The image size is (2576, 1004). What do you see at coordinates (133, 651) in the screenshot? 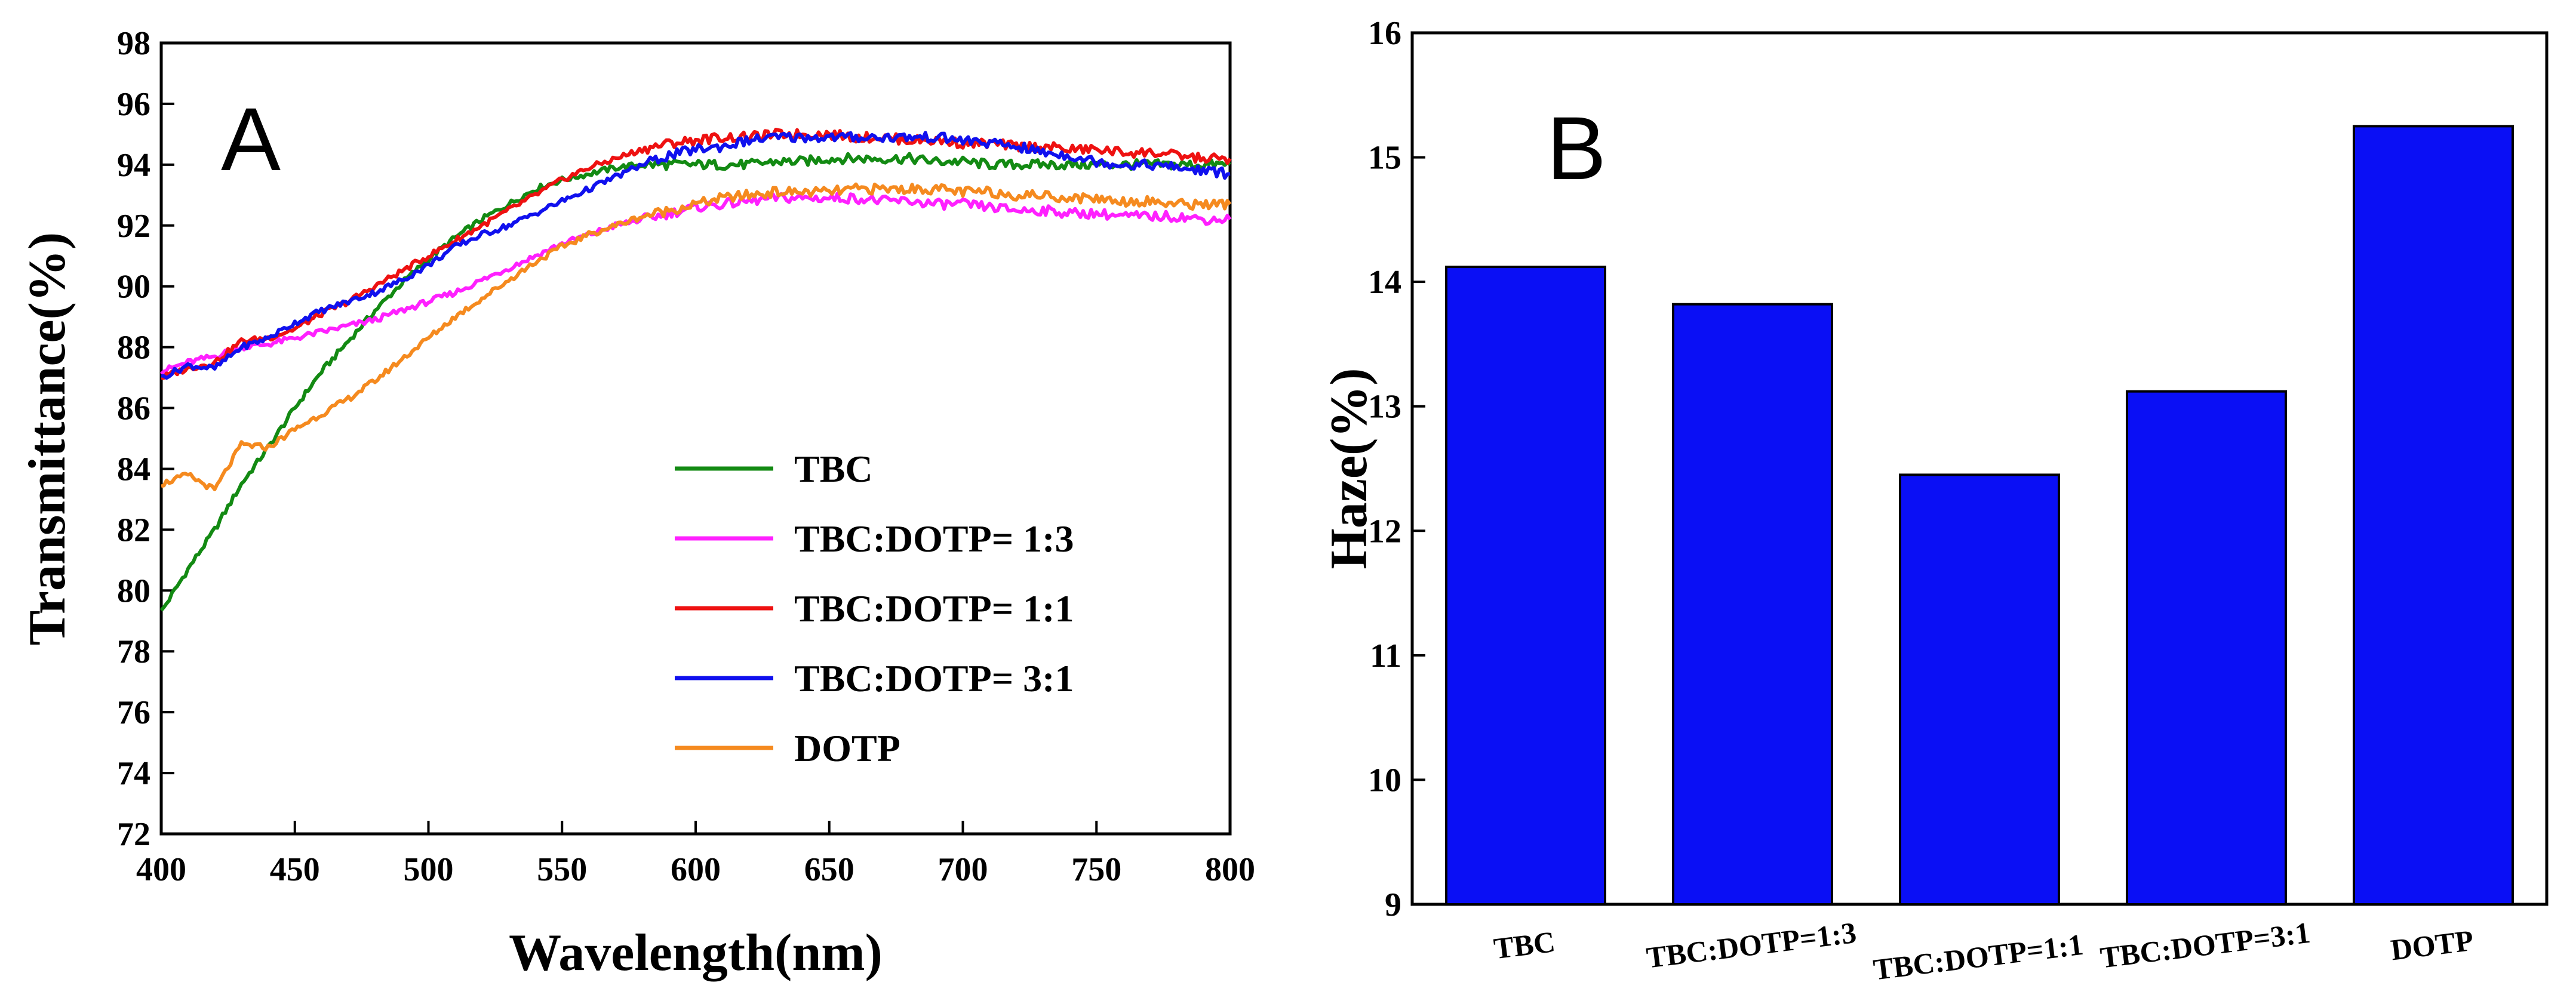
I see `panel-a-y-tick-label: 78` at bounding box center [133, 651].